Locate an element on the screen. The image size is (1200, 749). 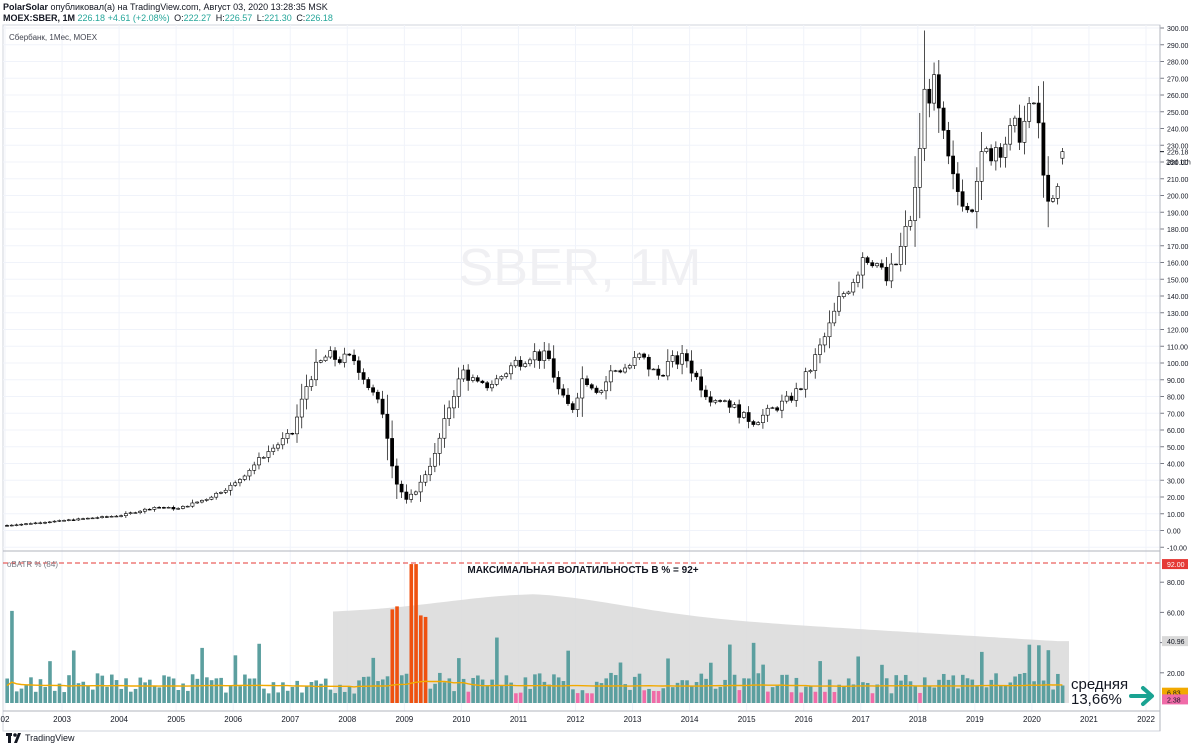
time-tick-label: 2011 is located at coordinates (519, 719).